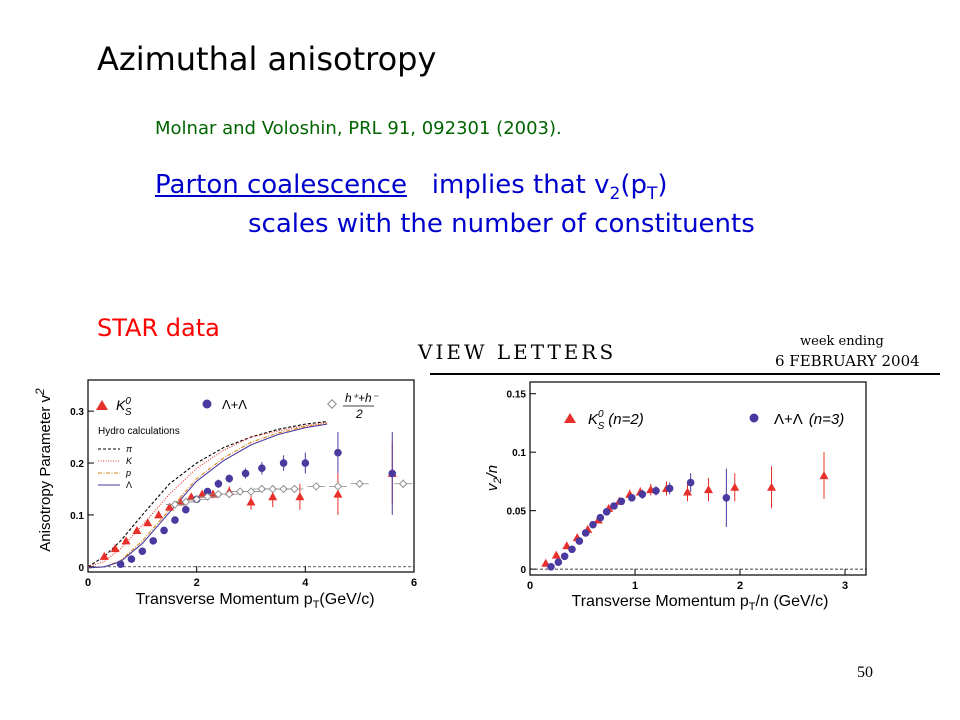 This screenshot has width=960, height=720. Describe the element at coordinates (414, 583) in the screenshot. I see `left-xtick-label: 6` at that location.